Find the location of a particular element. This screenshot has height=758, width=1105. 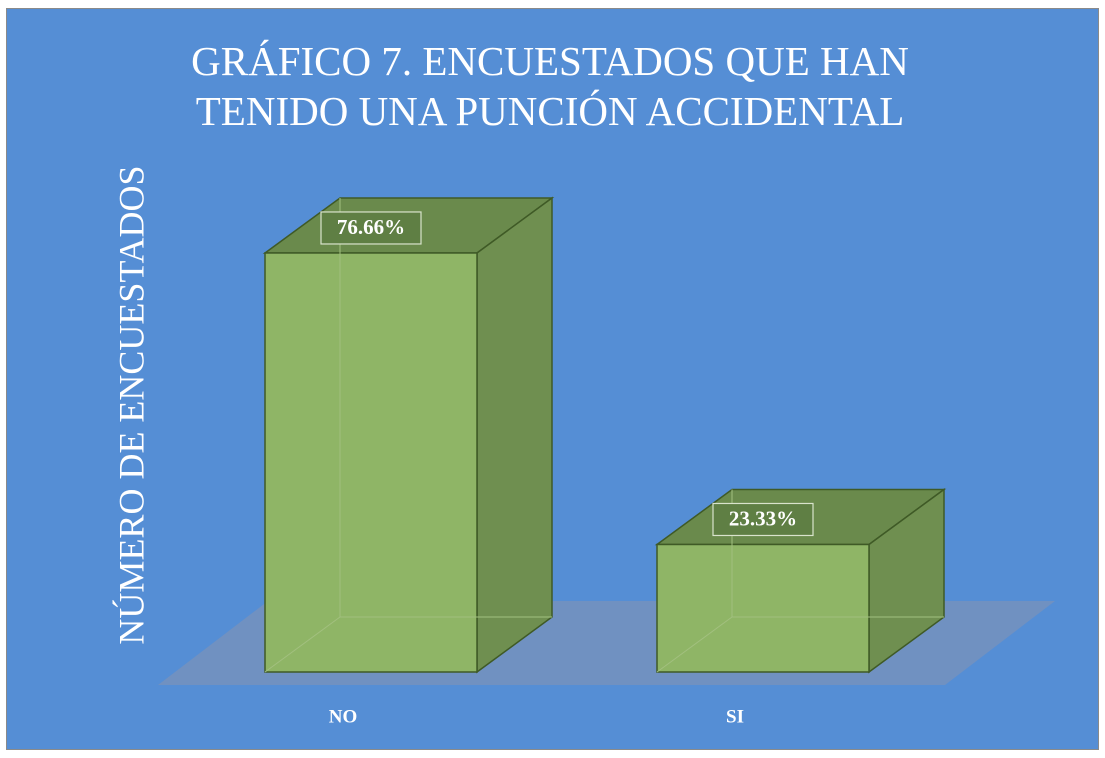

value-label: 23.33% is located at coordinates (763, 518).